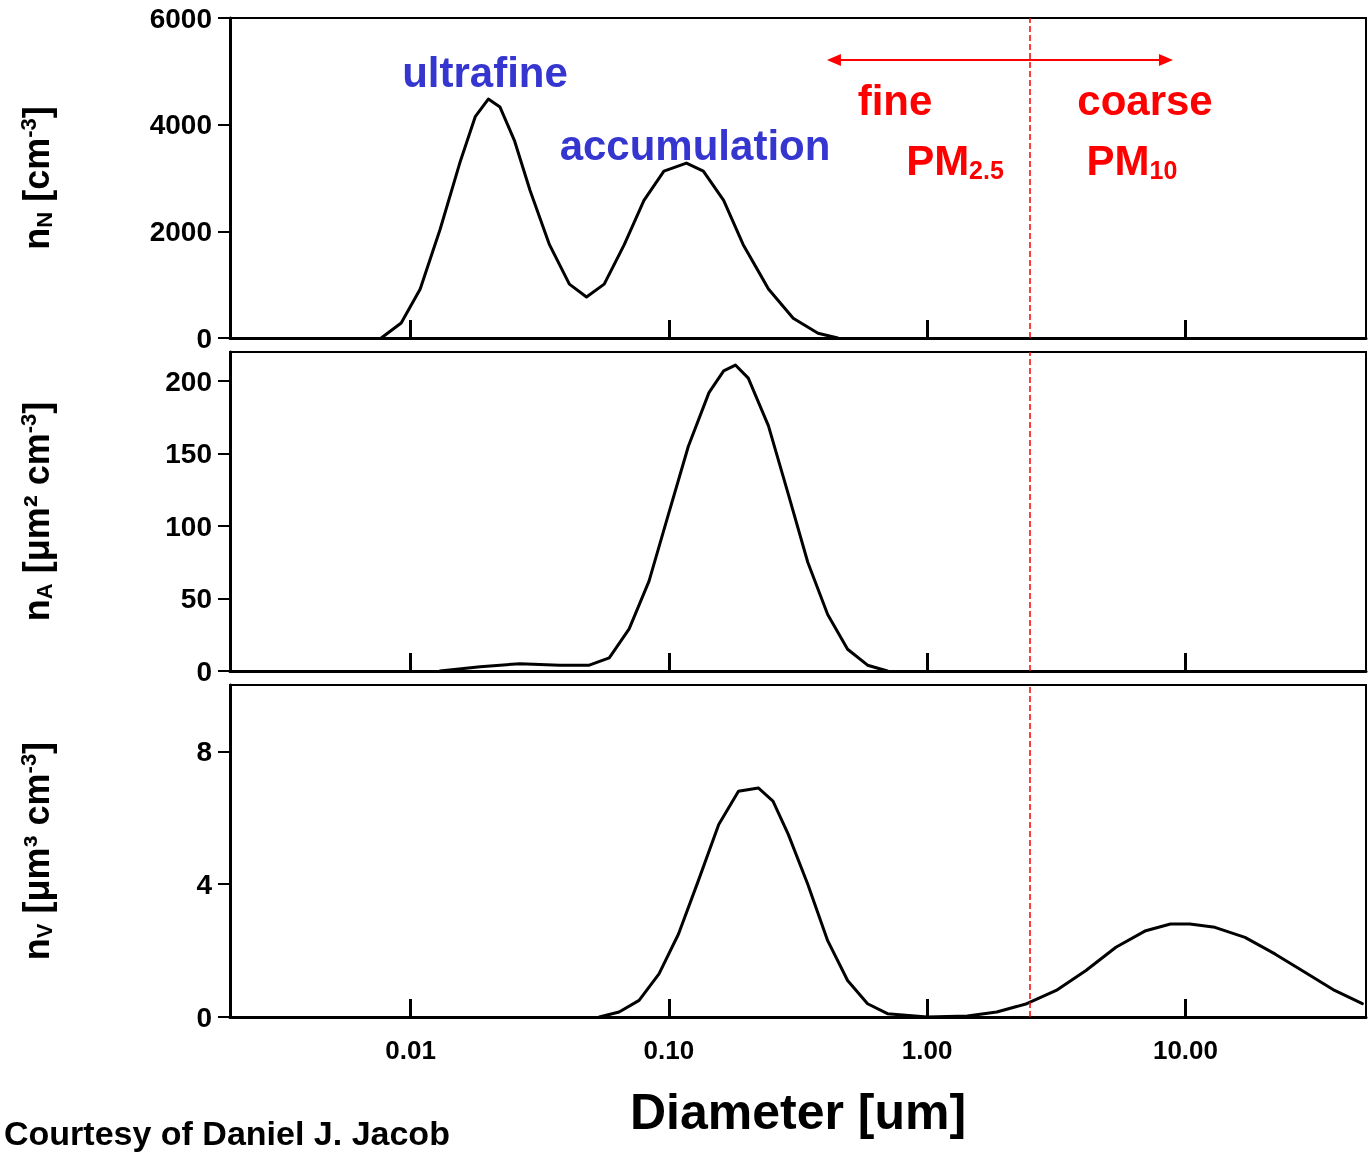  I want to click on y-axis-title: nV [μm³ cm-3], so click(36, 851).